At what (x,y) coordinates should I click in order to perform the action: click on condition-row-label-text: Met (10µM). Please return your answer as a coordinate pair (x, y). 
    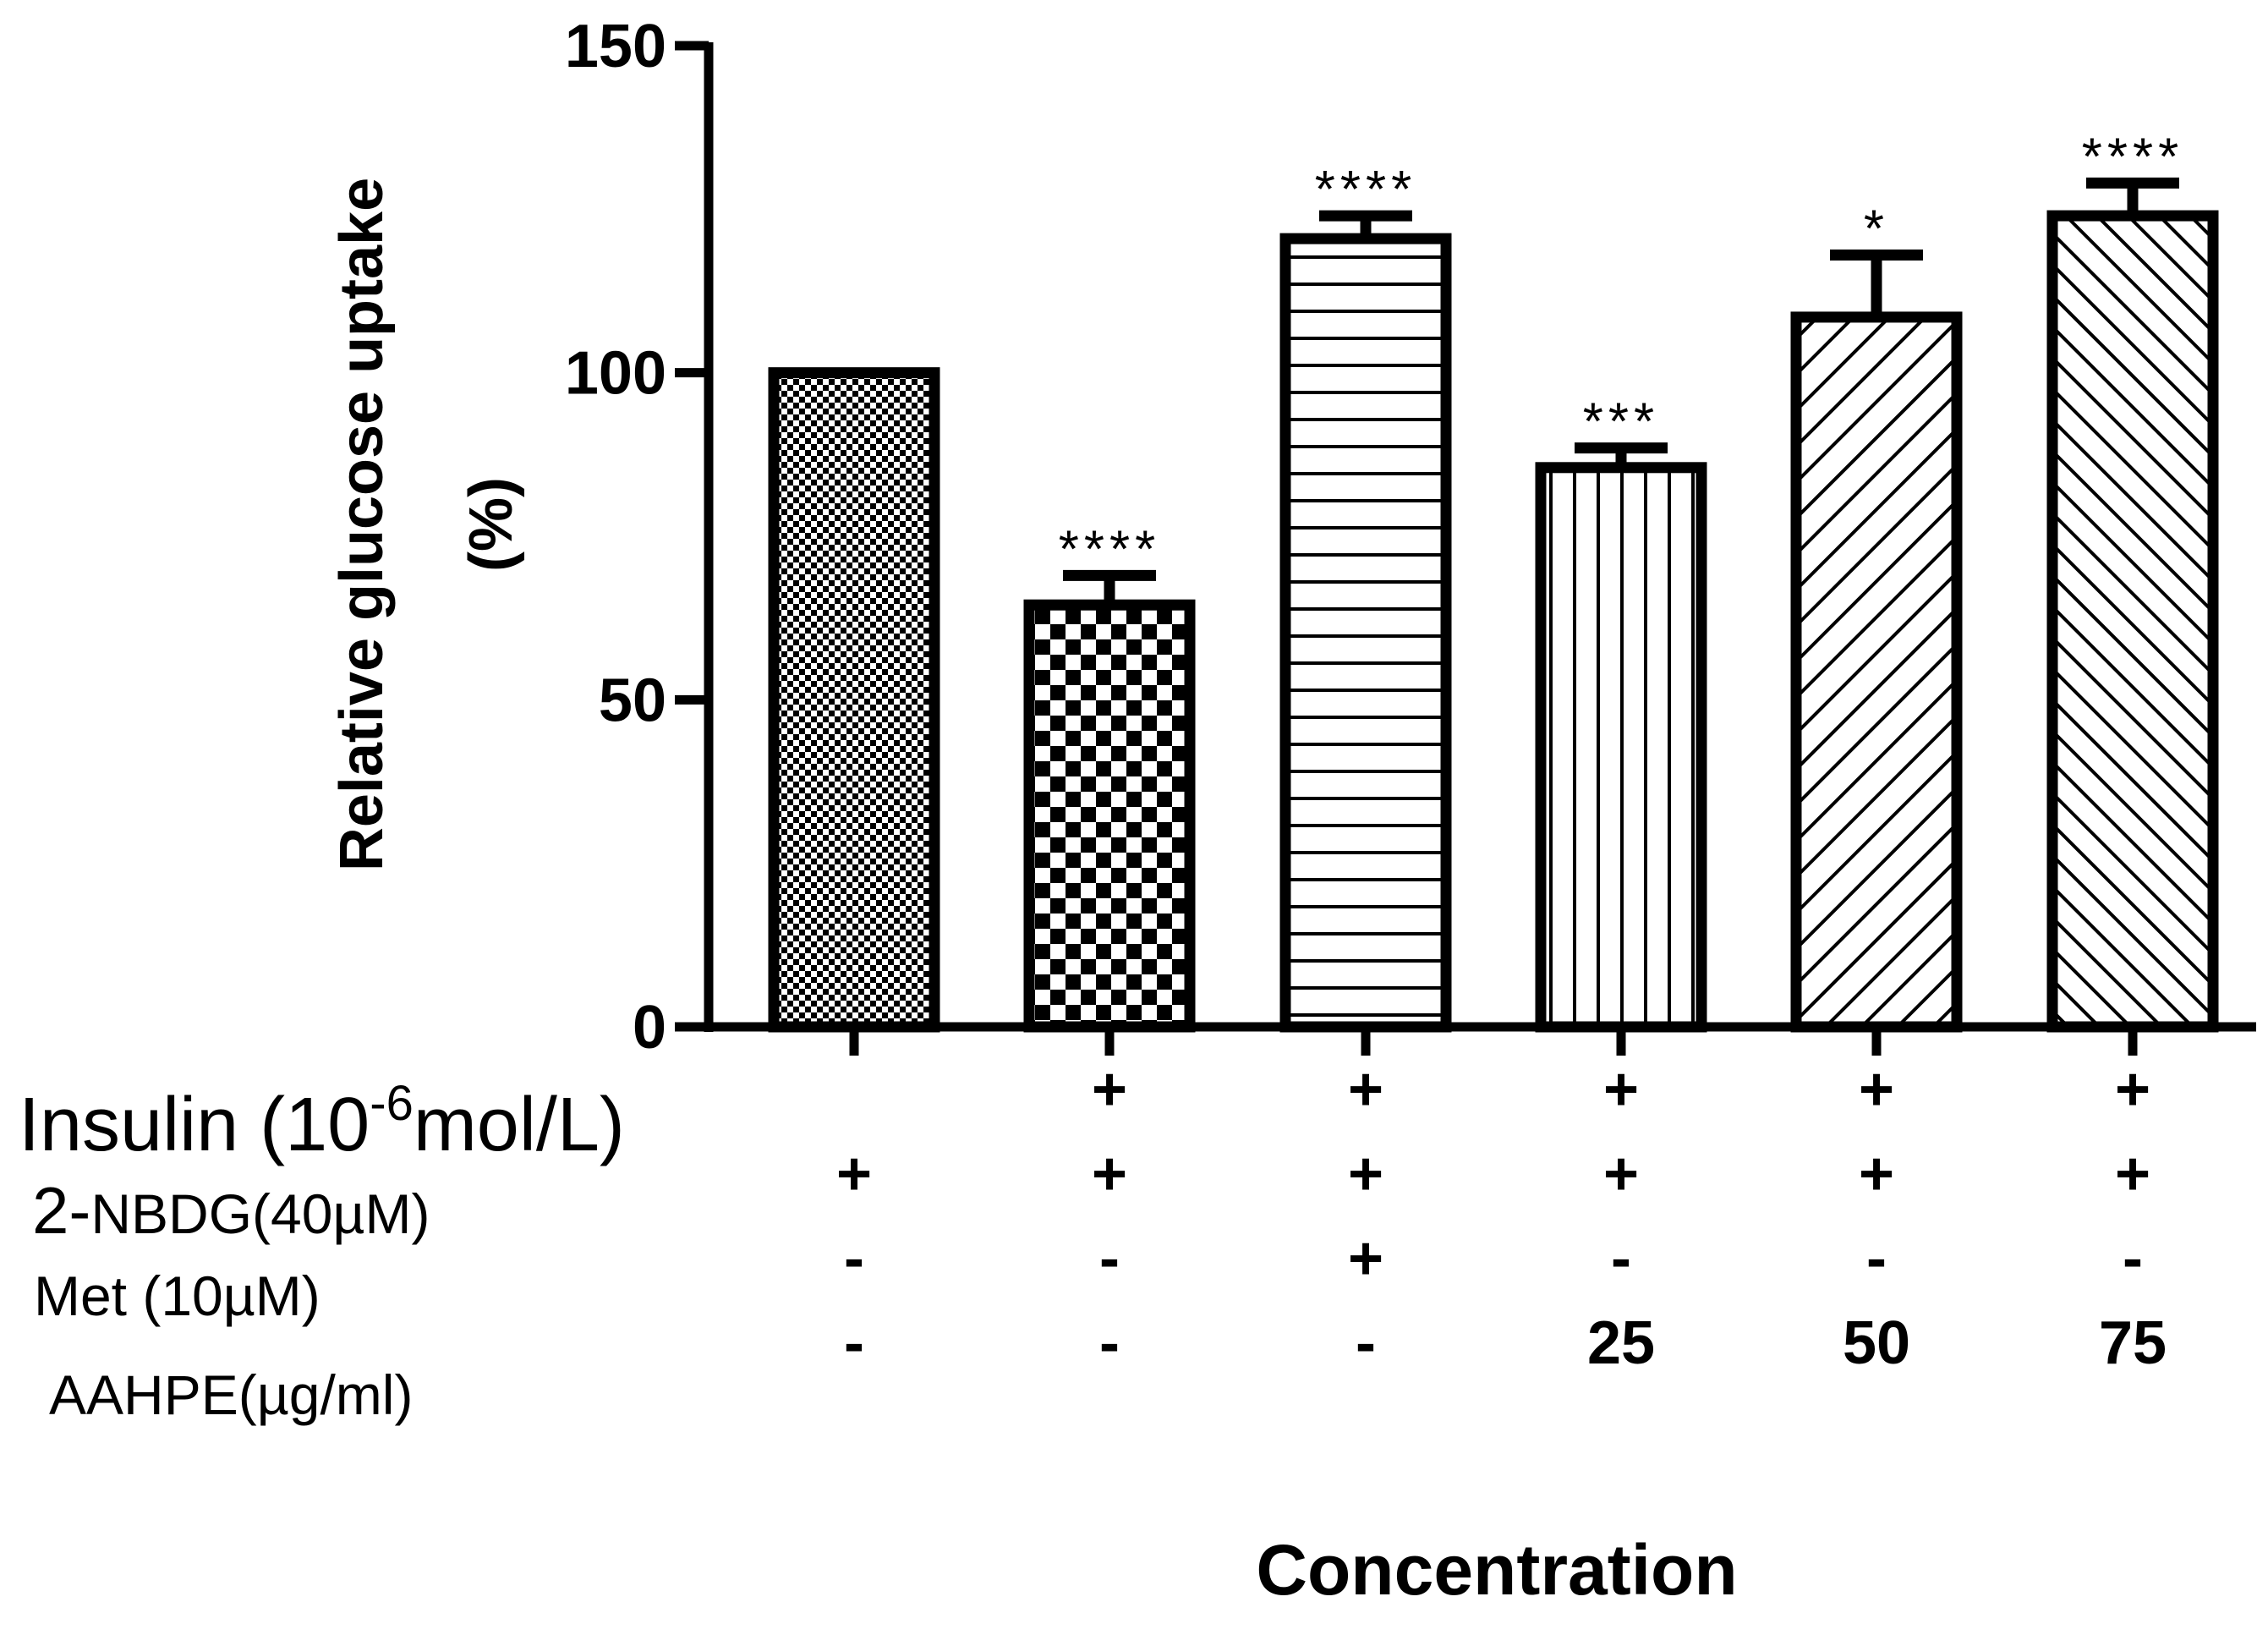
    Looking at the image, I should click on (177, 1296).